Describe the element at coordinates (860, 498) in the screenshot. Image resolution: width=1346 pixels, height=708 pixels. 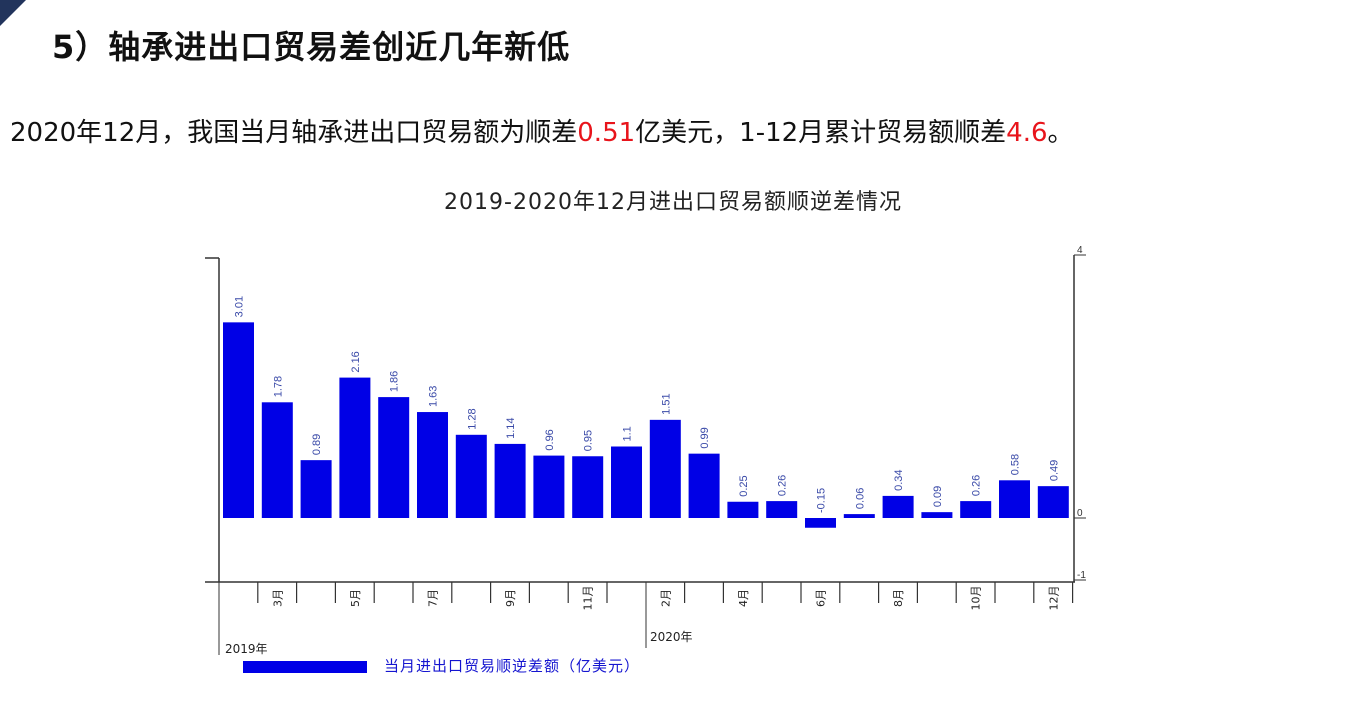
I see `bar-value-label: 0.06` at that location.